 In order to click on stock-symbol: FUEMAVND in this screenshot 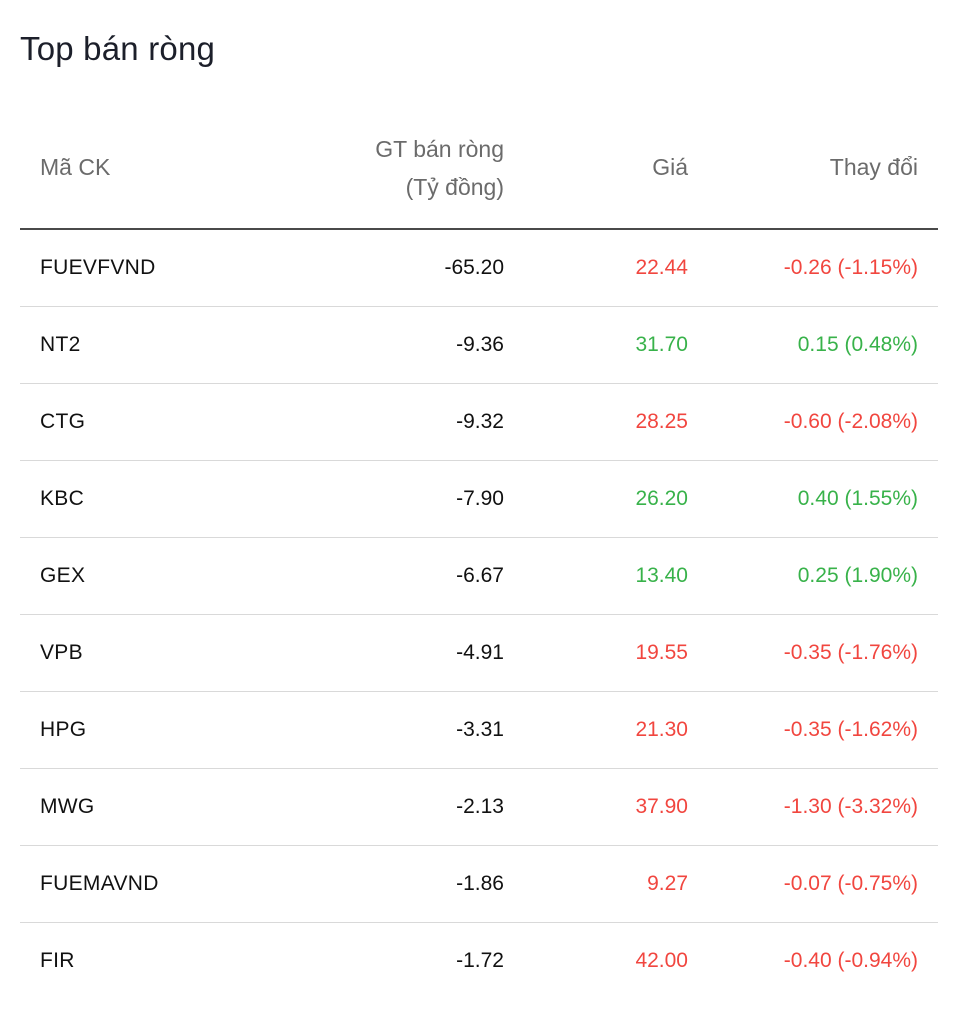, I will do `click(99, 883)`.